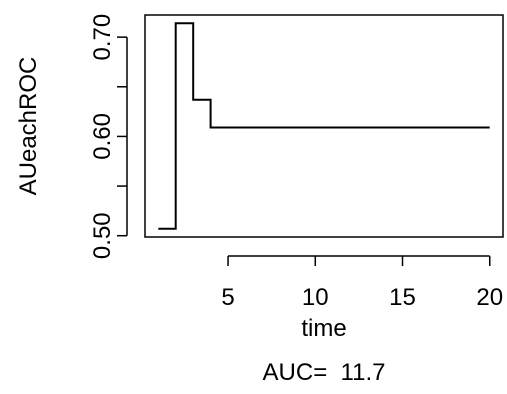  Describe the element at coordinates (362, 283) in the screenshot. I see `x-axis: 5 10 15 20` at that location.